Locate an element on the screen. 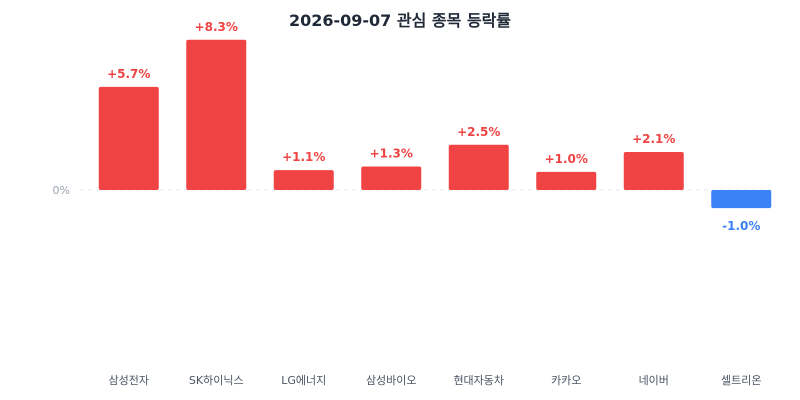 Image resolution: width=800 pixels, height=400 pixels. x-tick-label-4: 현대자동차 is located at coordinates (478, 380).